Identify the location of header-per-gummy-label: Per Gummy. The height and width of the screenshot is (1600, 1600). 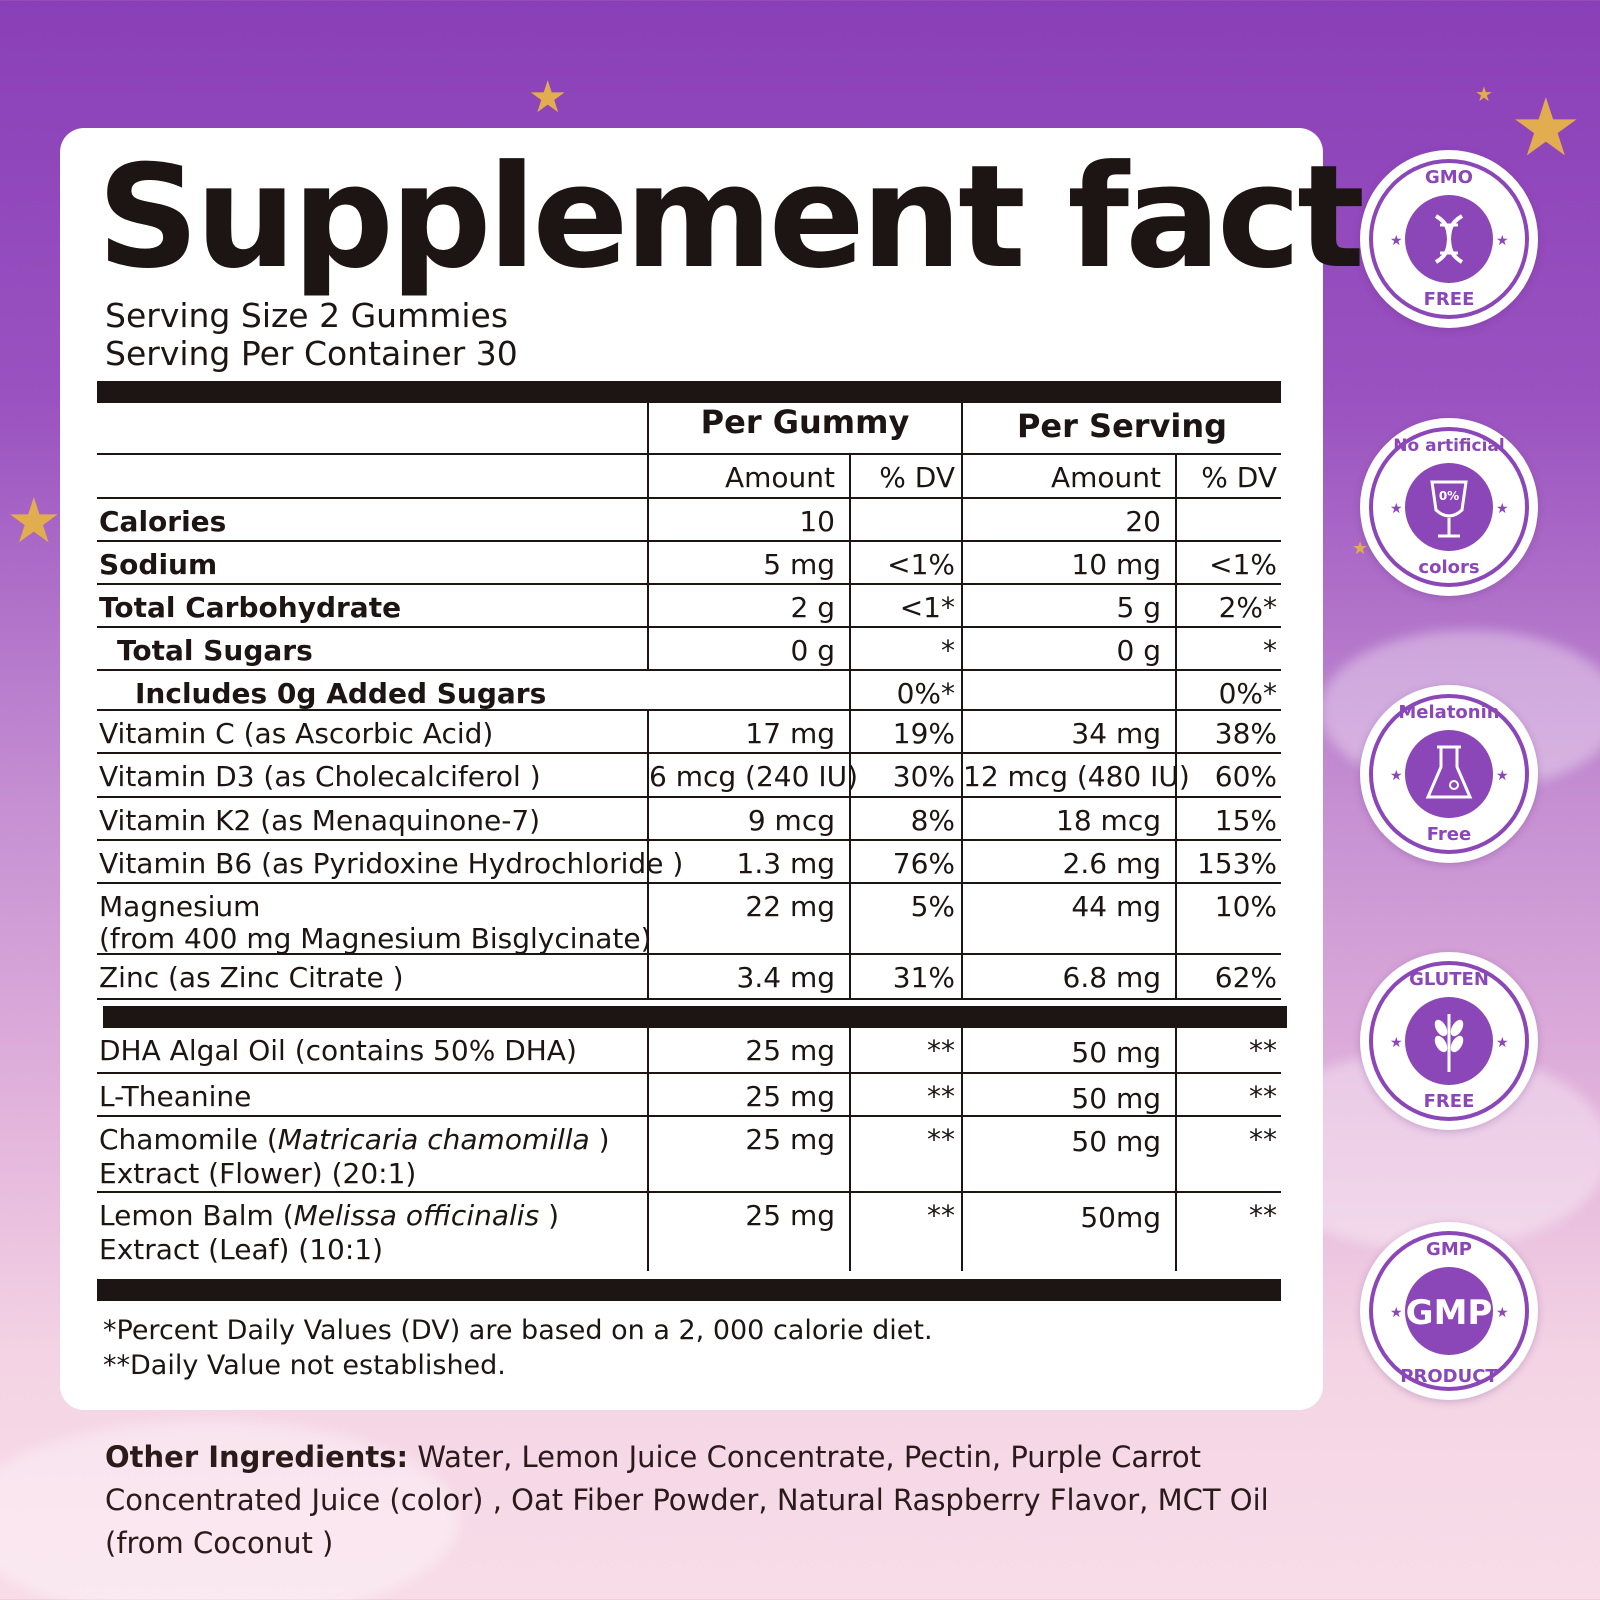
(805, 422).